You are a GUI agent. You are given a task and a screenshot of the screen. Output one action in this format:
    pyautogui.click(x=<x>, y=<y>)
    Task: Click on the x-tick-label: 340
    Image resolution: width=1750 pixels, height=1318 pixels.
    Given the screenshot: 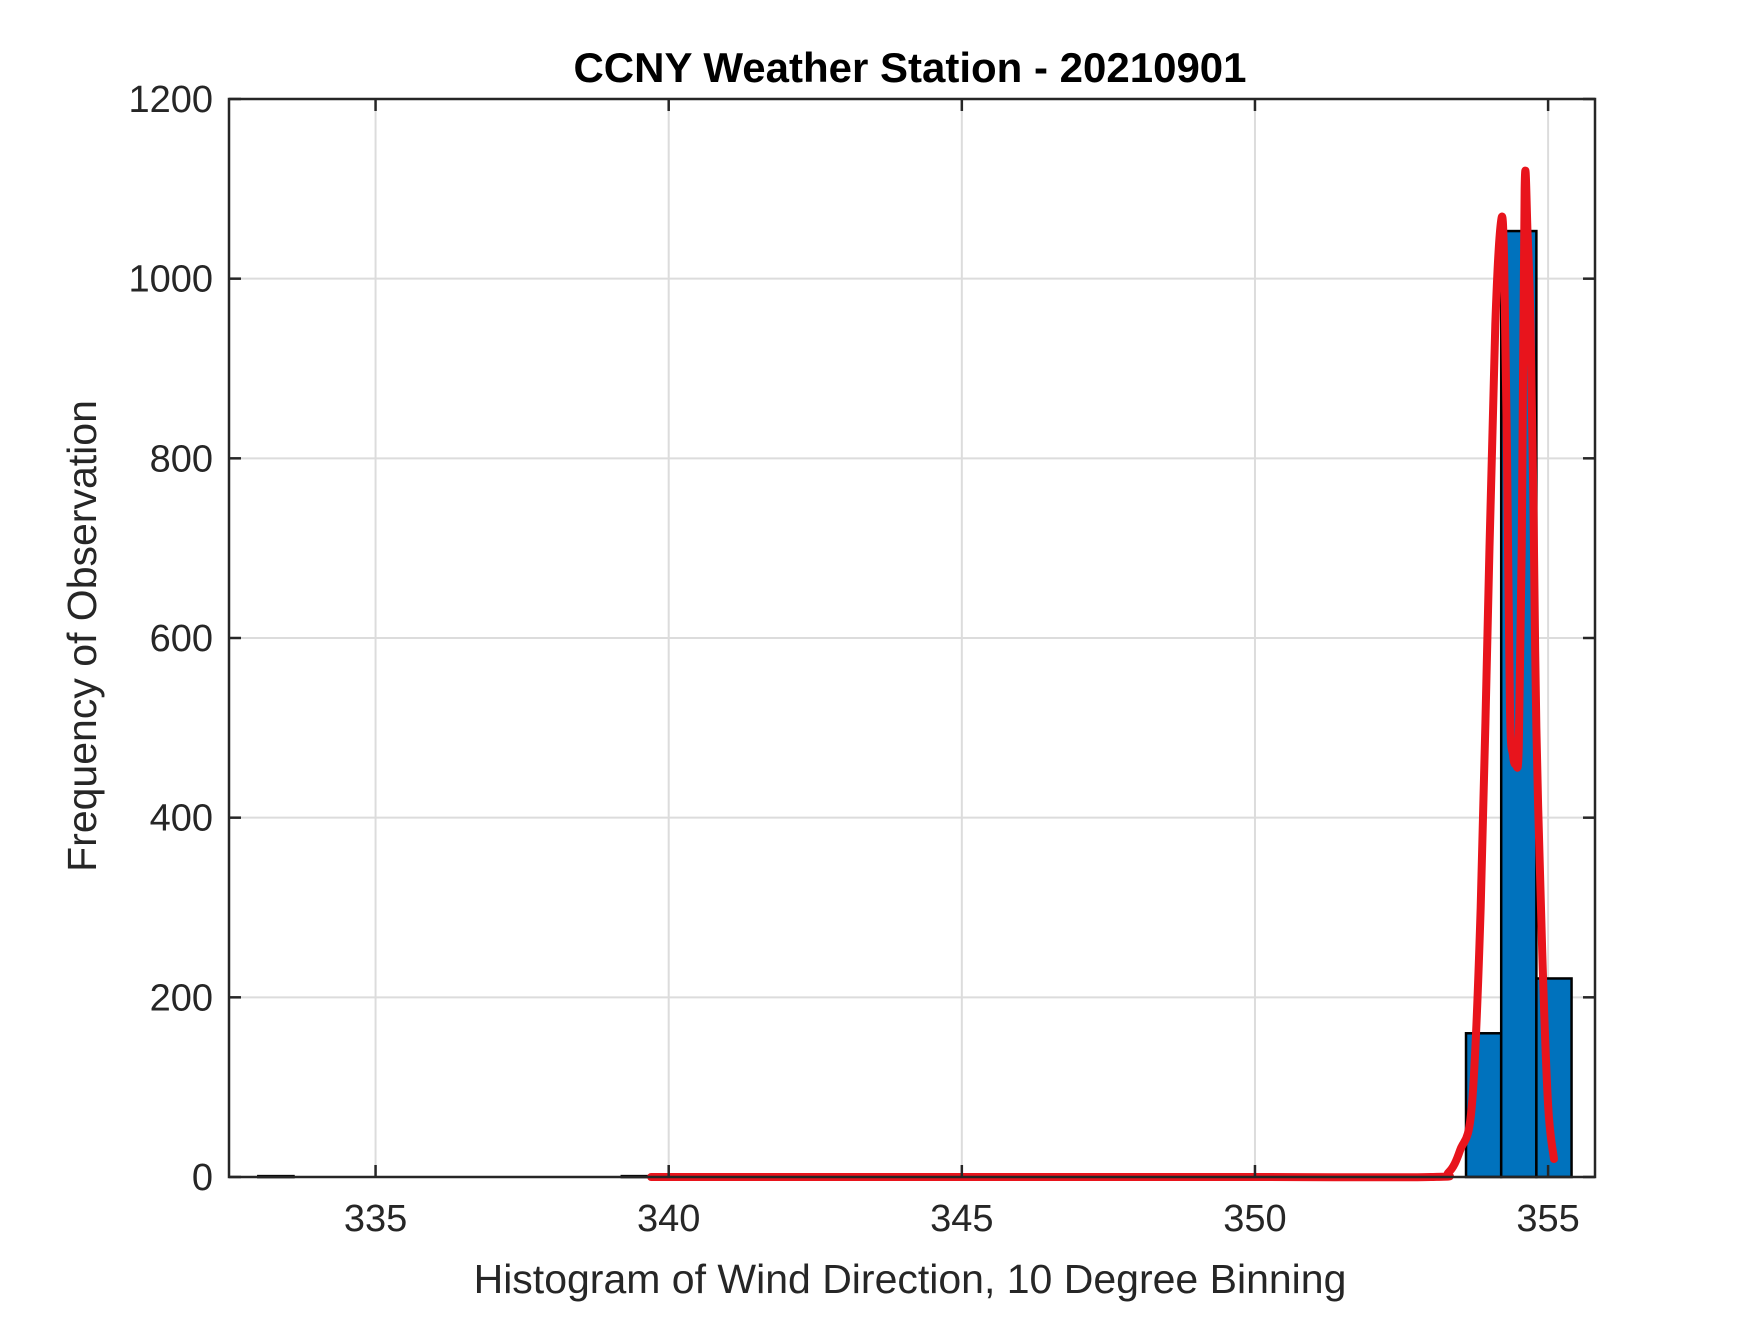 What is the action you would take?
    pyautogui.click(x=668, y=1219)
    